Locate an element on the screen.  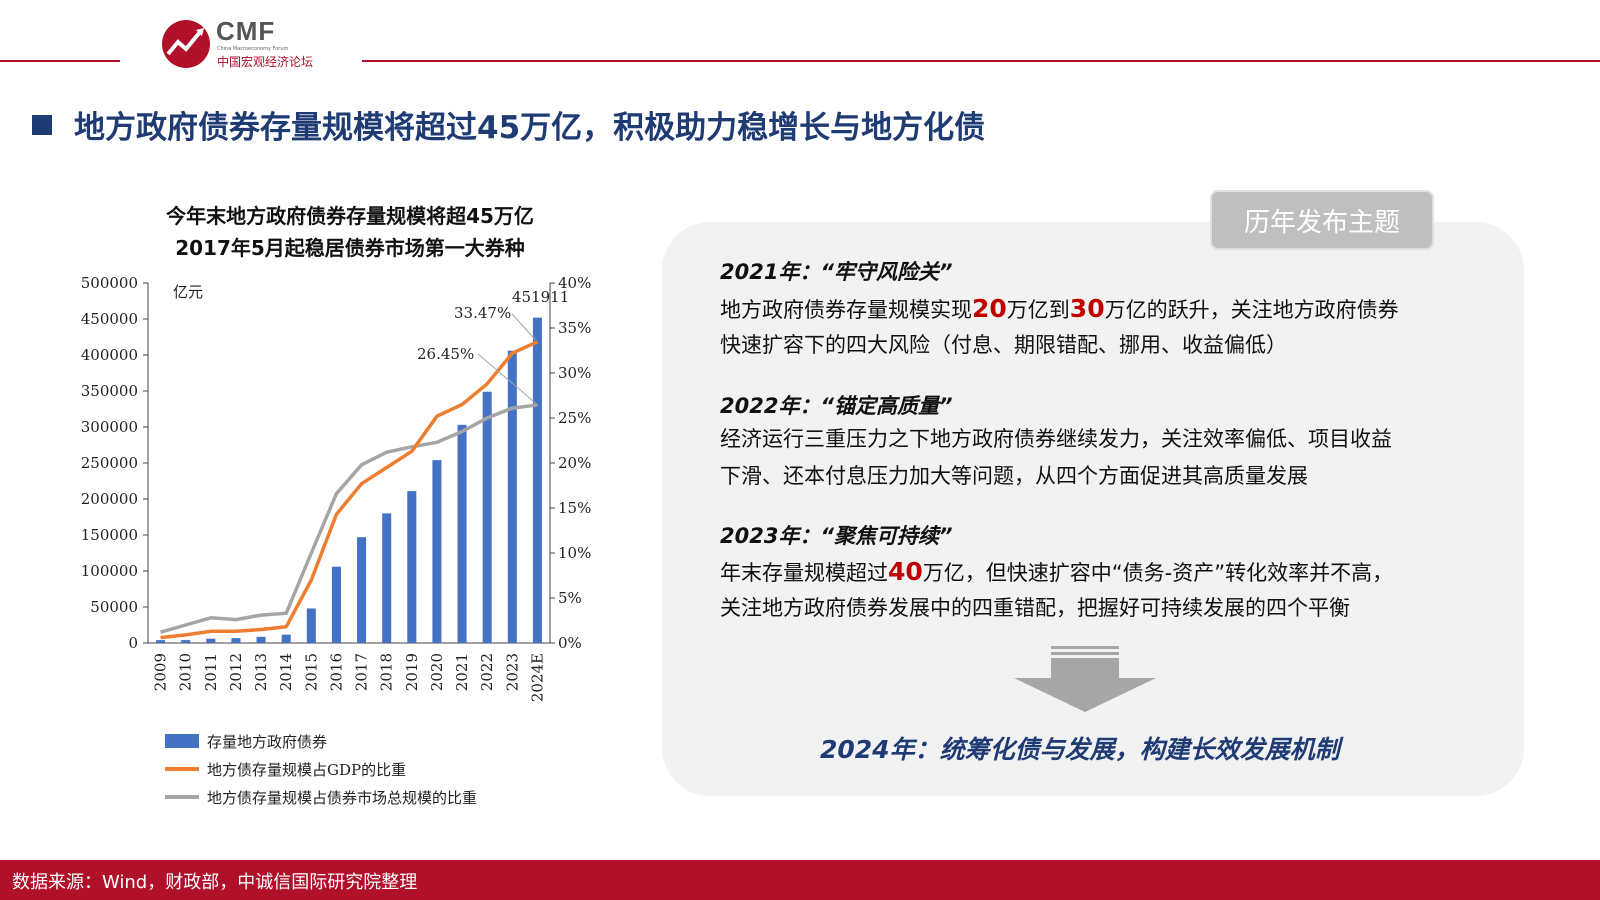
bar-2021 is located at coordinates (462, 533).